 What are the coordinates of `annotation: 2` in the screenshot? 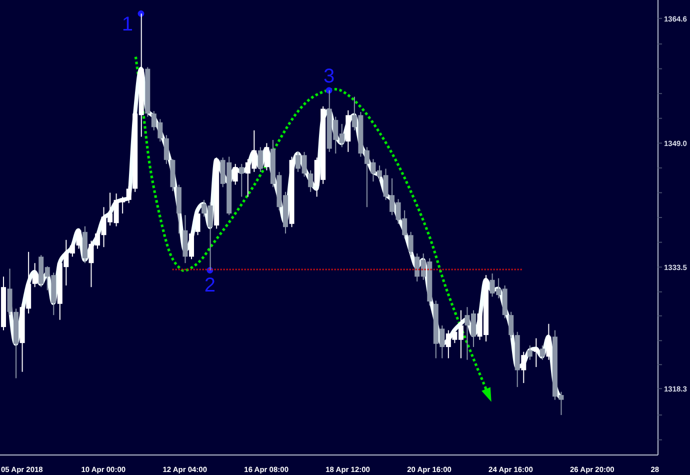 It's located at (210, 285).